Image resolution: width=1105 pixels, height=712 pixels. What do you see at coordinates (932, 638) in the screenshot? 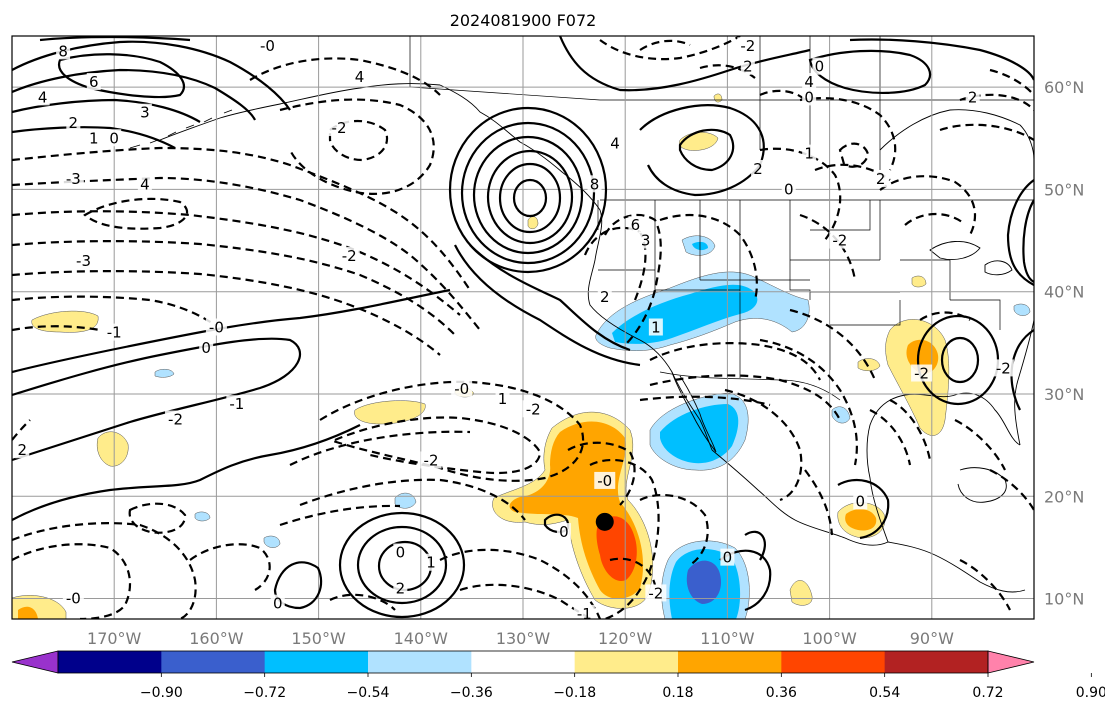
I see `lon-tick-label: 90°W` at bounding box center [932, 638].